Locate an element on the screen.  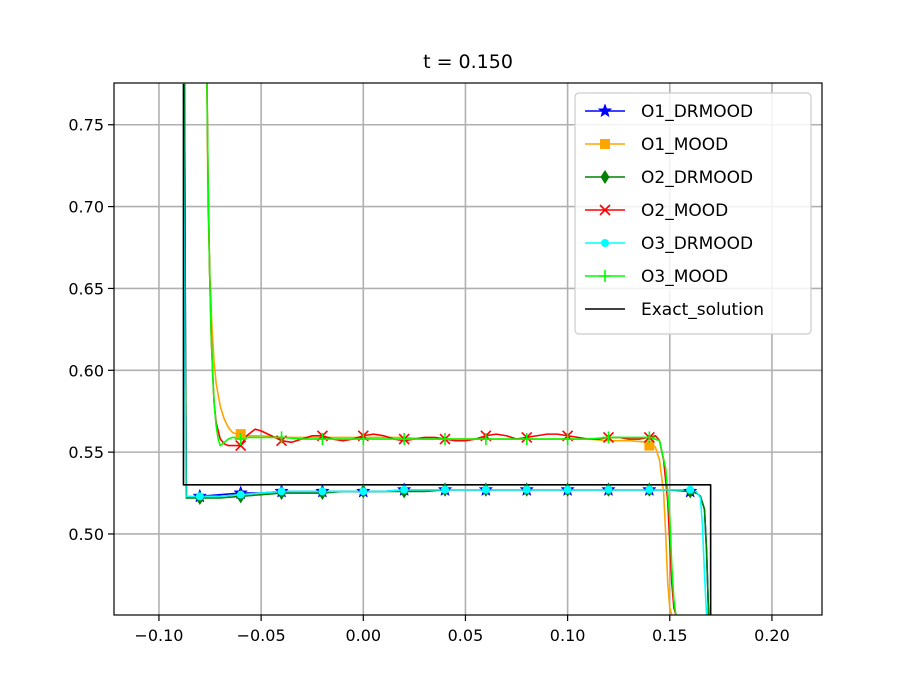
chart-title: t = 0.150 is located at coordinates (468, 62).